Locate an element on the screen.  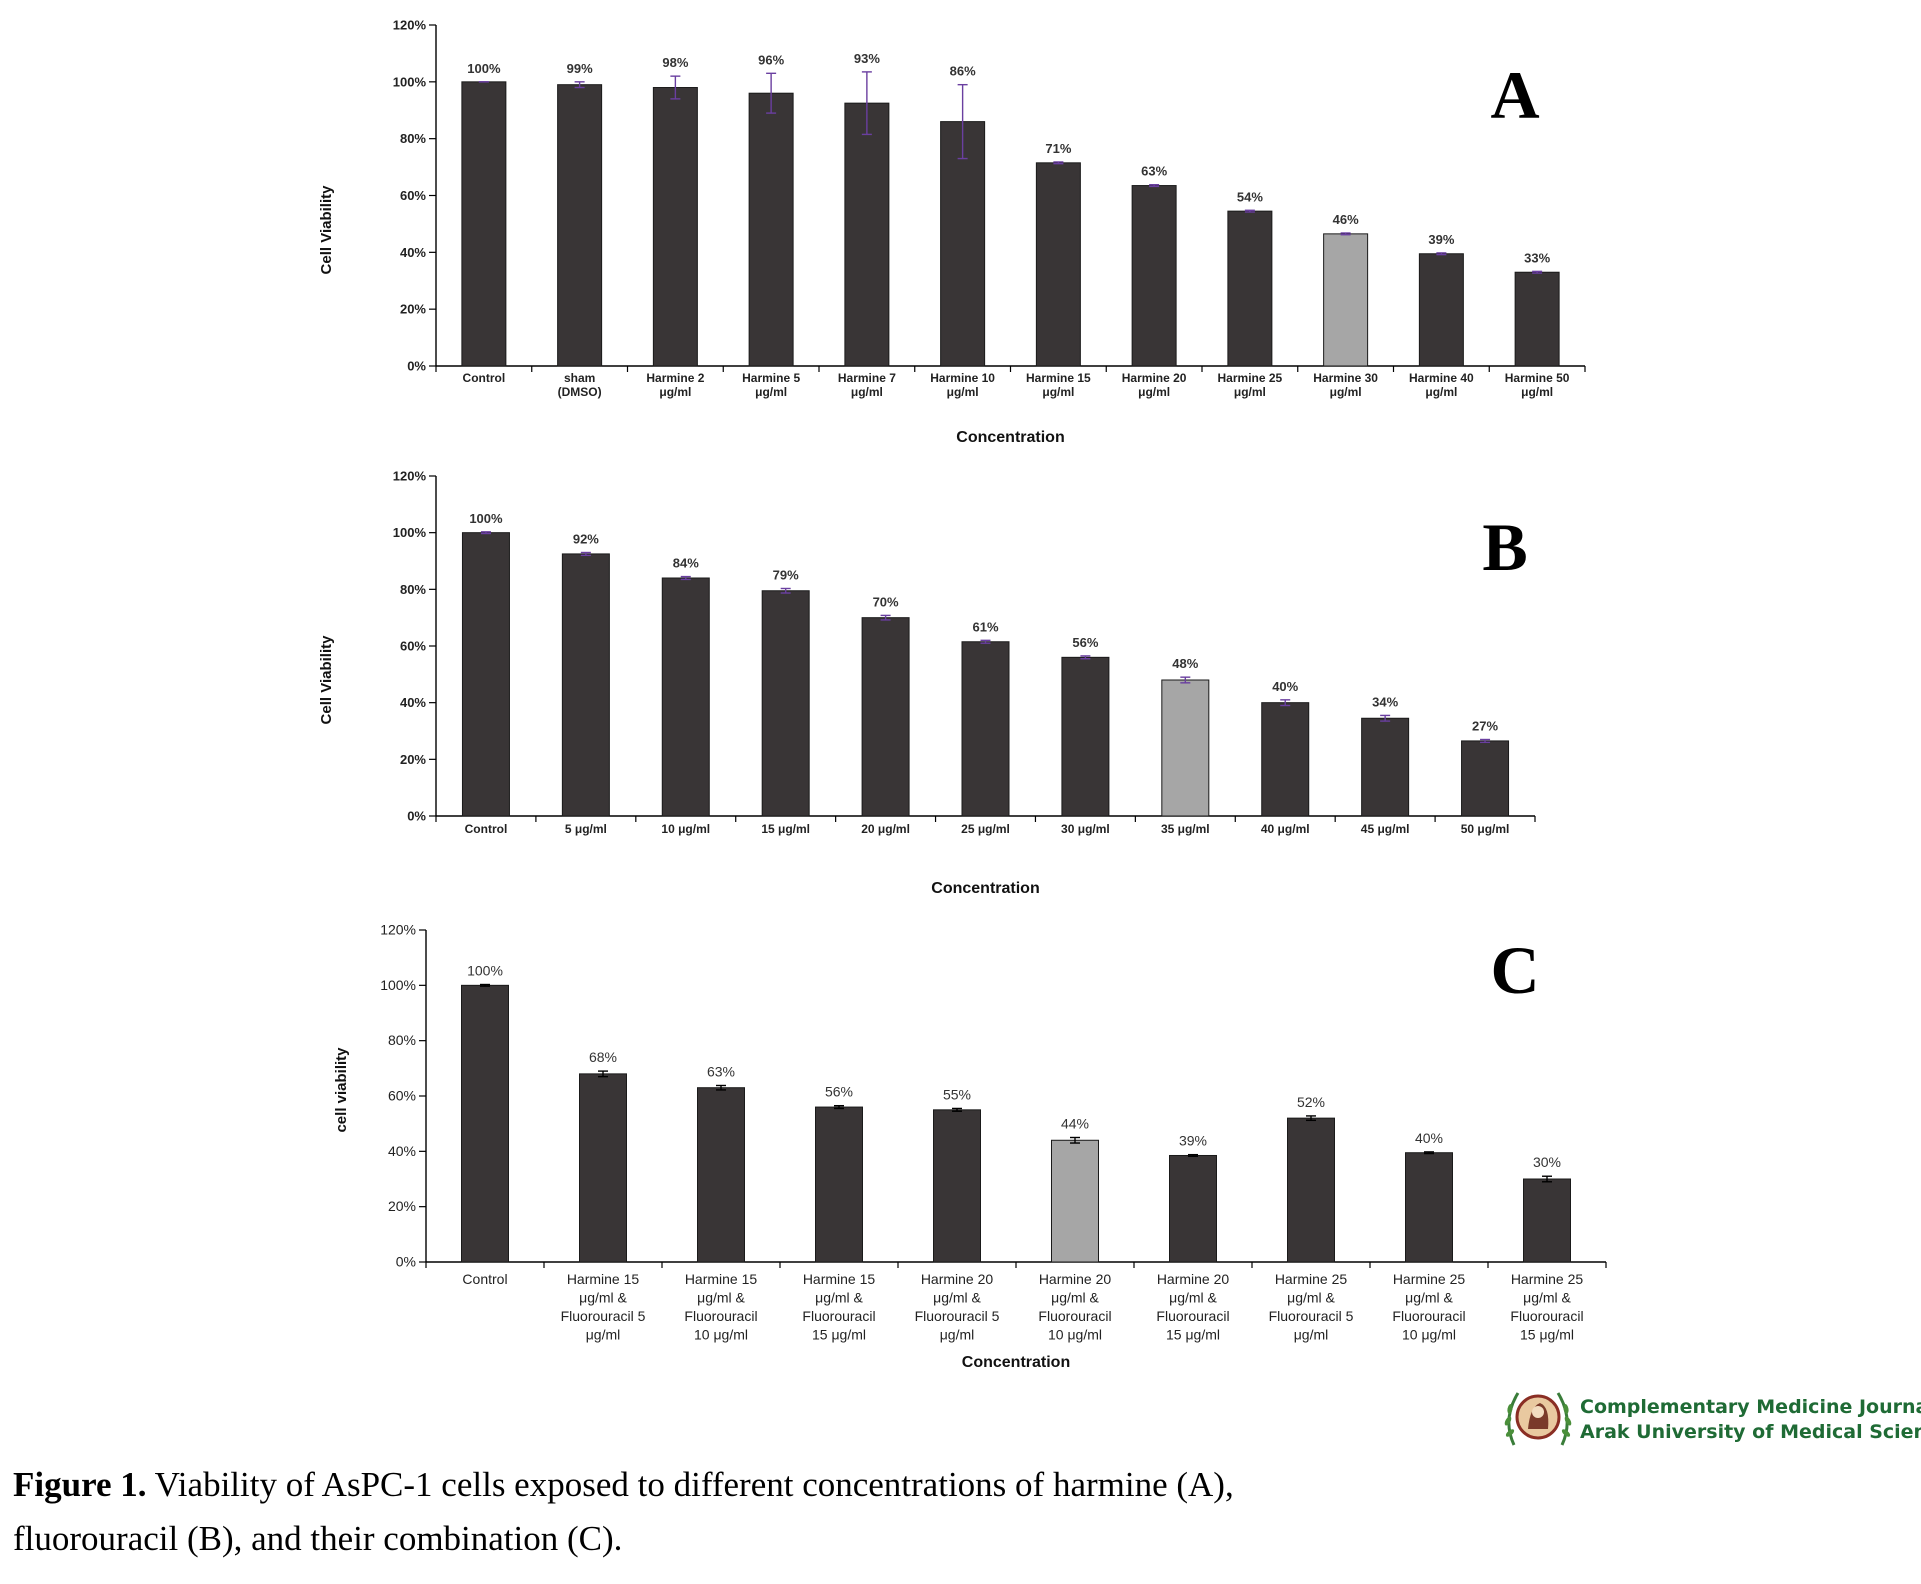
x-category-label: Harmine 50 is located at coordinates (1537, 378).